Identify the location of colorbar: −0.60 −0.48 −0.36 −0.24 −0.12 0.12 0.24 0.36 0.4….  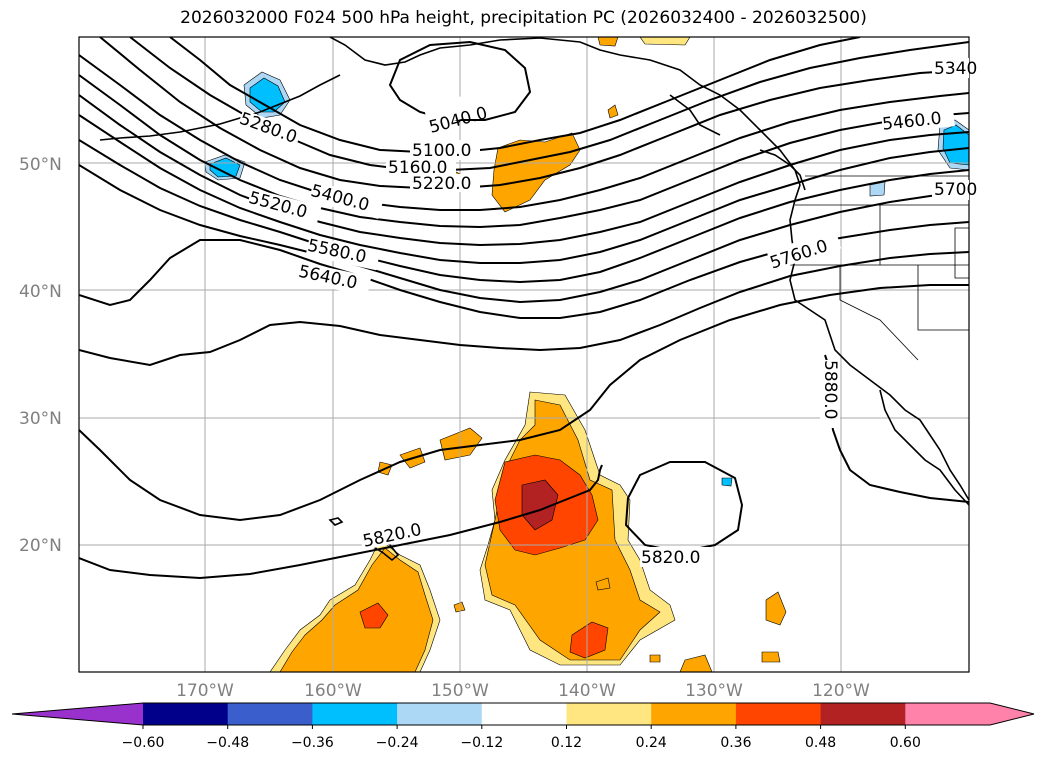
(523, 726).